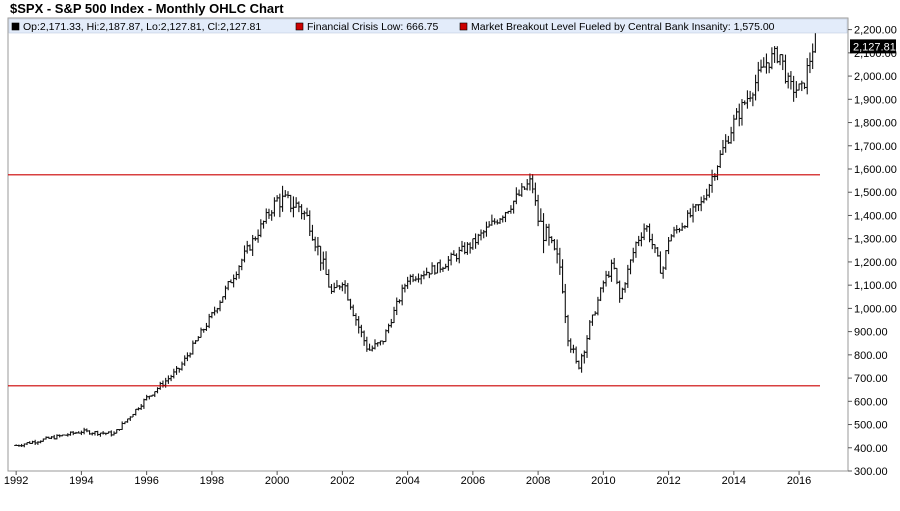  I want to click on legend-strip, so click(428, 26).